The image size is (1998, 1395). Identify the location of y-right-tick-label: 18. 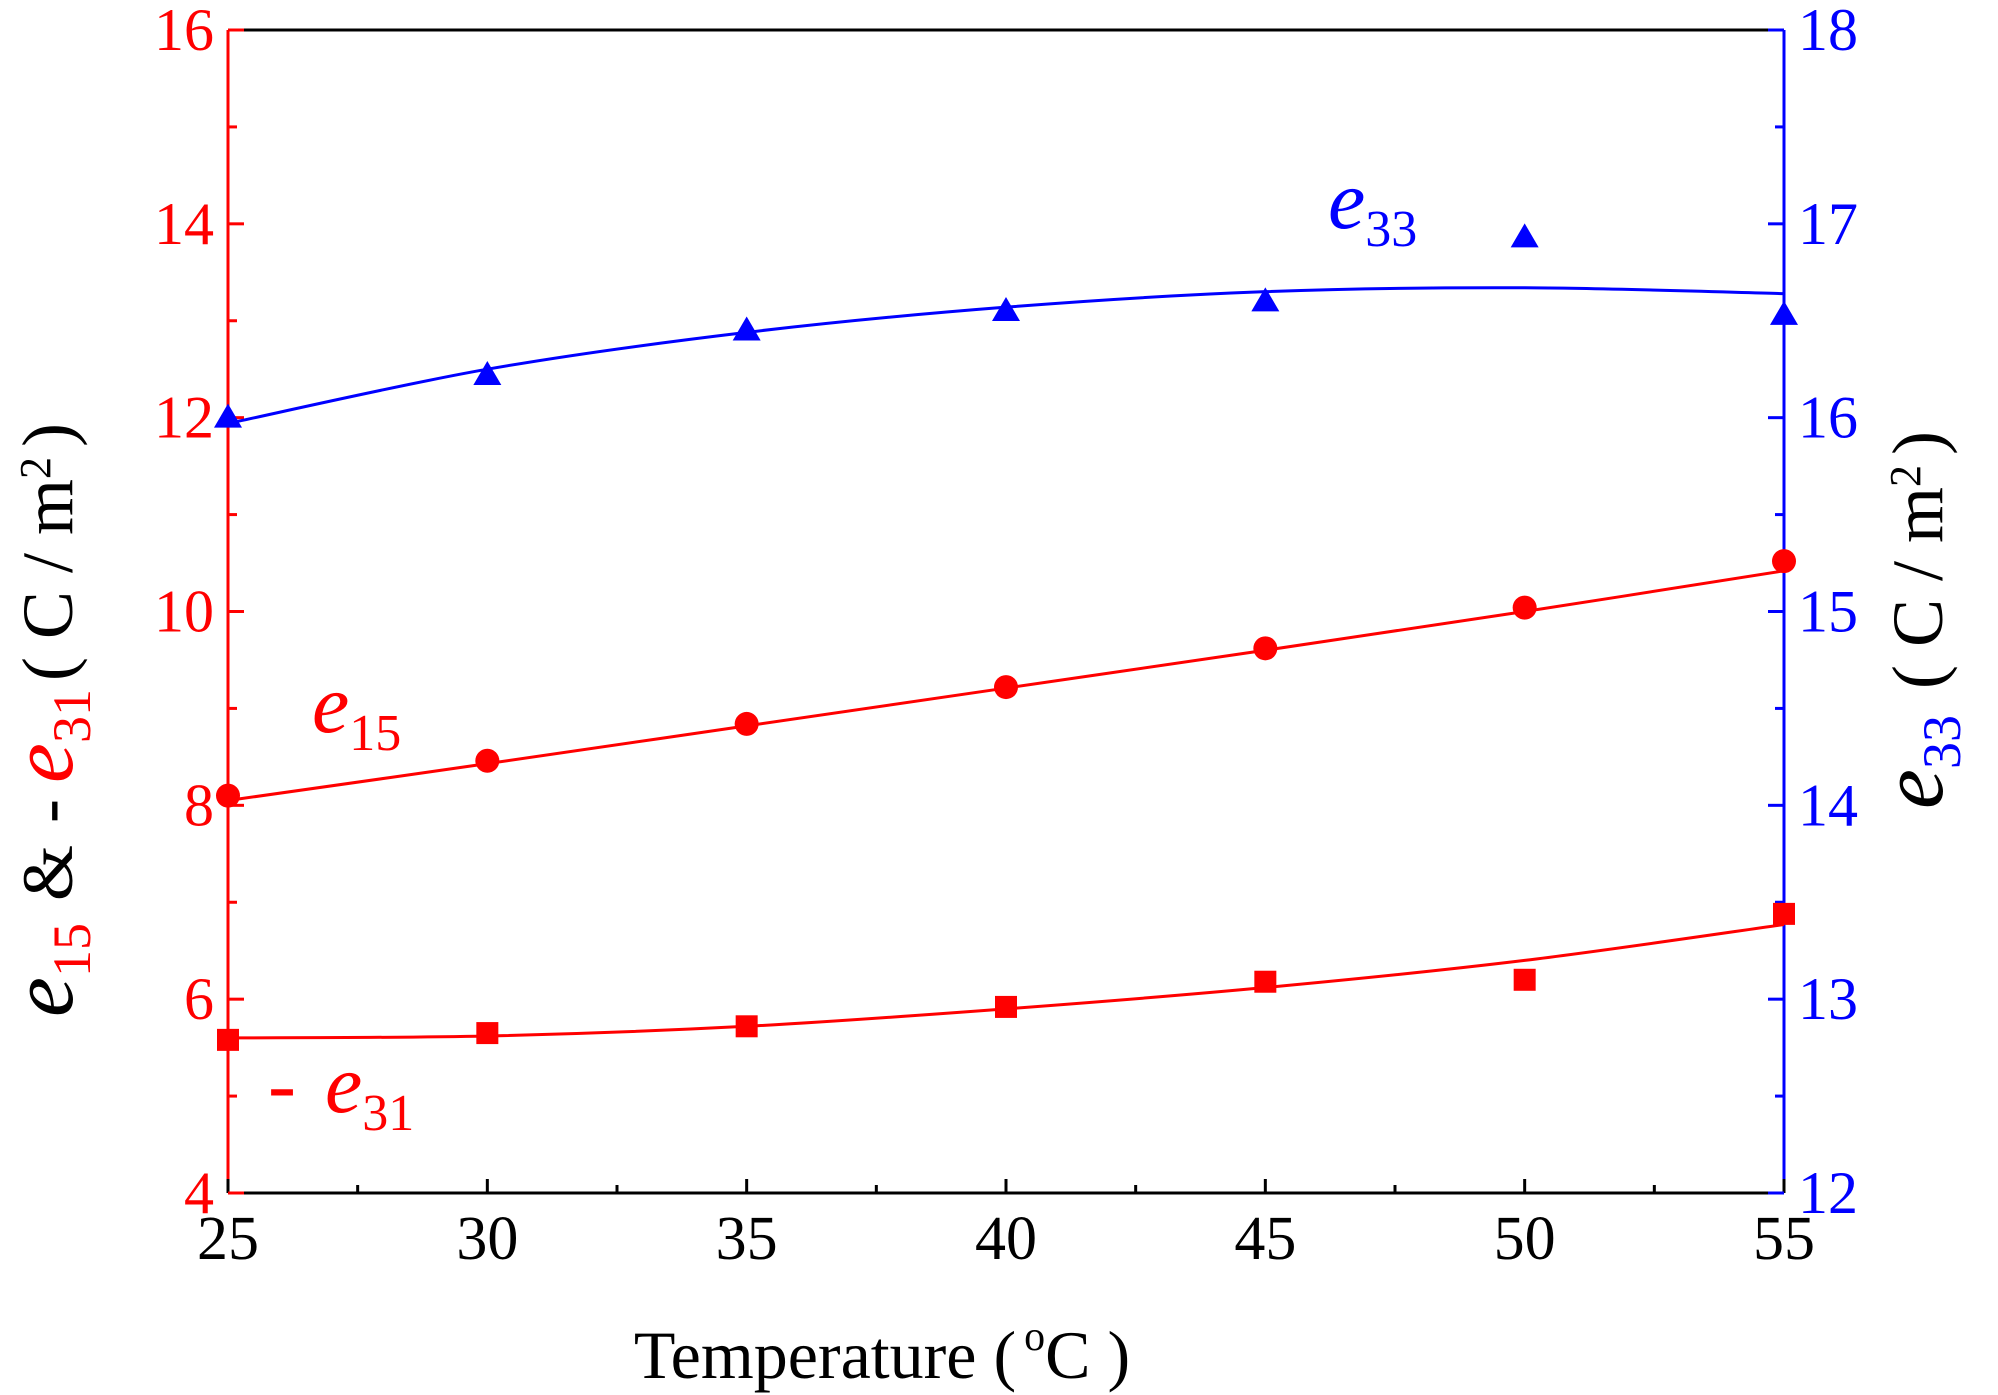
(1828, 31).